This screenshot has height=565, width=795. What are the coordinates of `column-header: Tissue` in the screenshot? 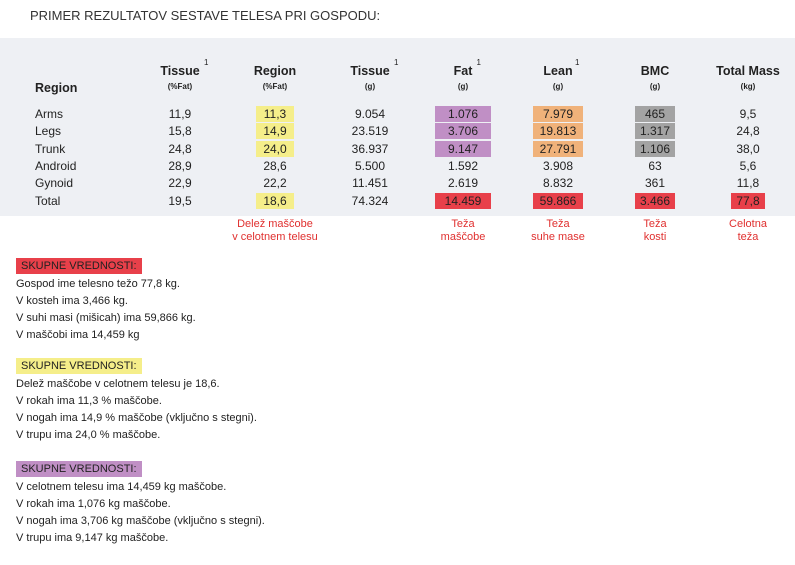 It's located at (180, 71).